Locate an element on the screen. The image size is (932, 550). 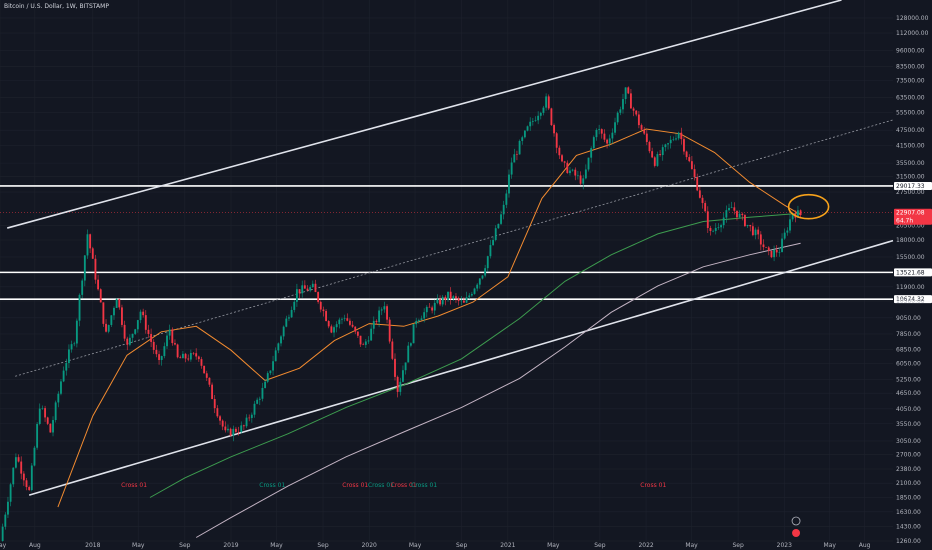
y-tick-label: 3050.00 is located at coordinates (908, 441).